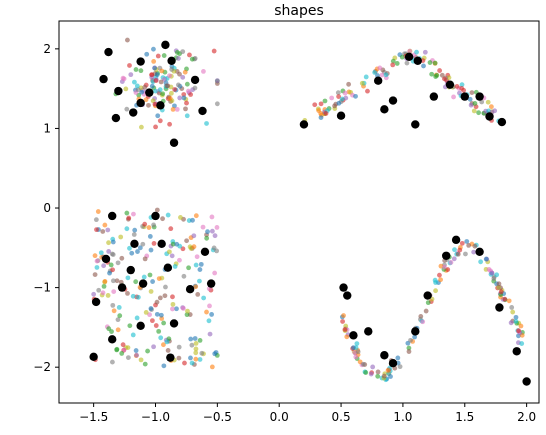 The height and width of the screenshot is (435, 546). Describe the element at coordinates (464, 417) in the screenshot. I see `x-tick-label: 1.5` at that location.